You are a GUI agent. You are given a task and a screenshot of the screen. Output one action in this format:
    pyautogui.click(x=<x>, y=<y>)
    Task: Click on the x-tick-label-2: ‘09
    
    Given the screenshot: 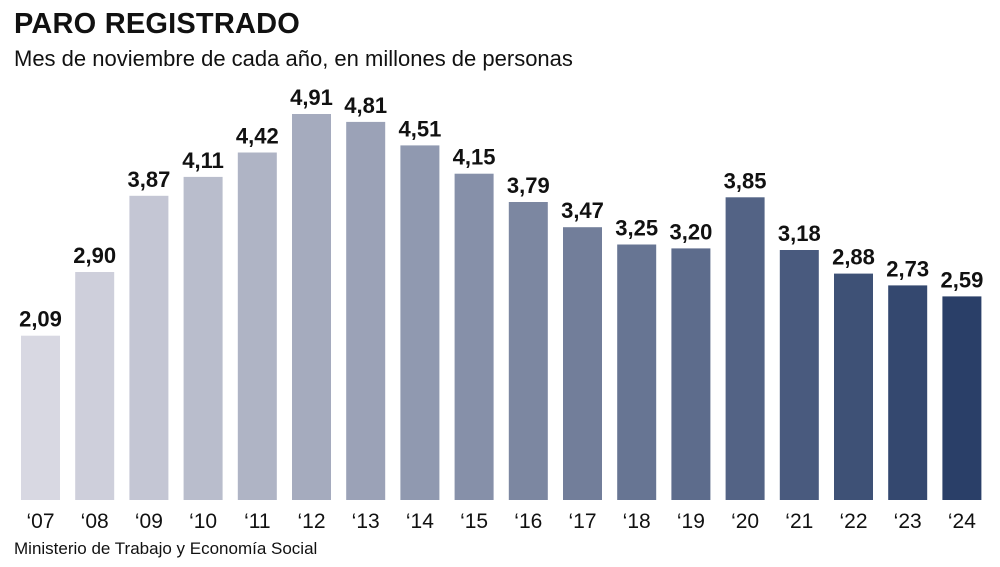 What is the action you would take?
    pyautogui.click(x=149, y=521)
    